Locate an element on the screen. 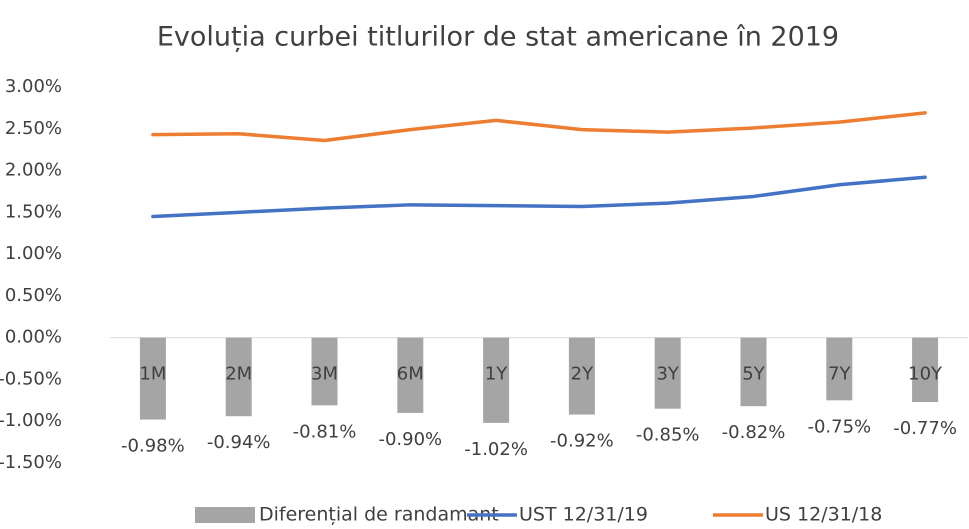  x-tick-label: 6M is located at coordinates (410, 374).